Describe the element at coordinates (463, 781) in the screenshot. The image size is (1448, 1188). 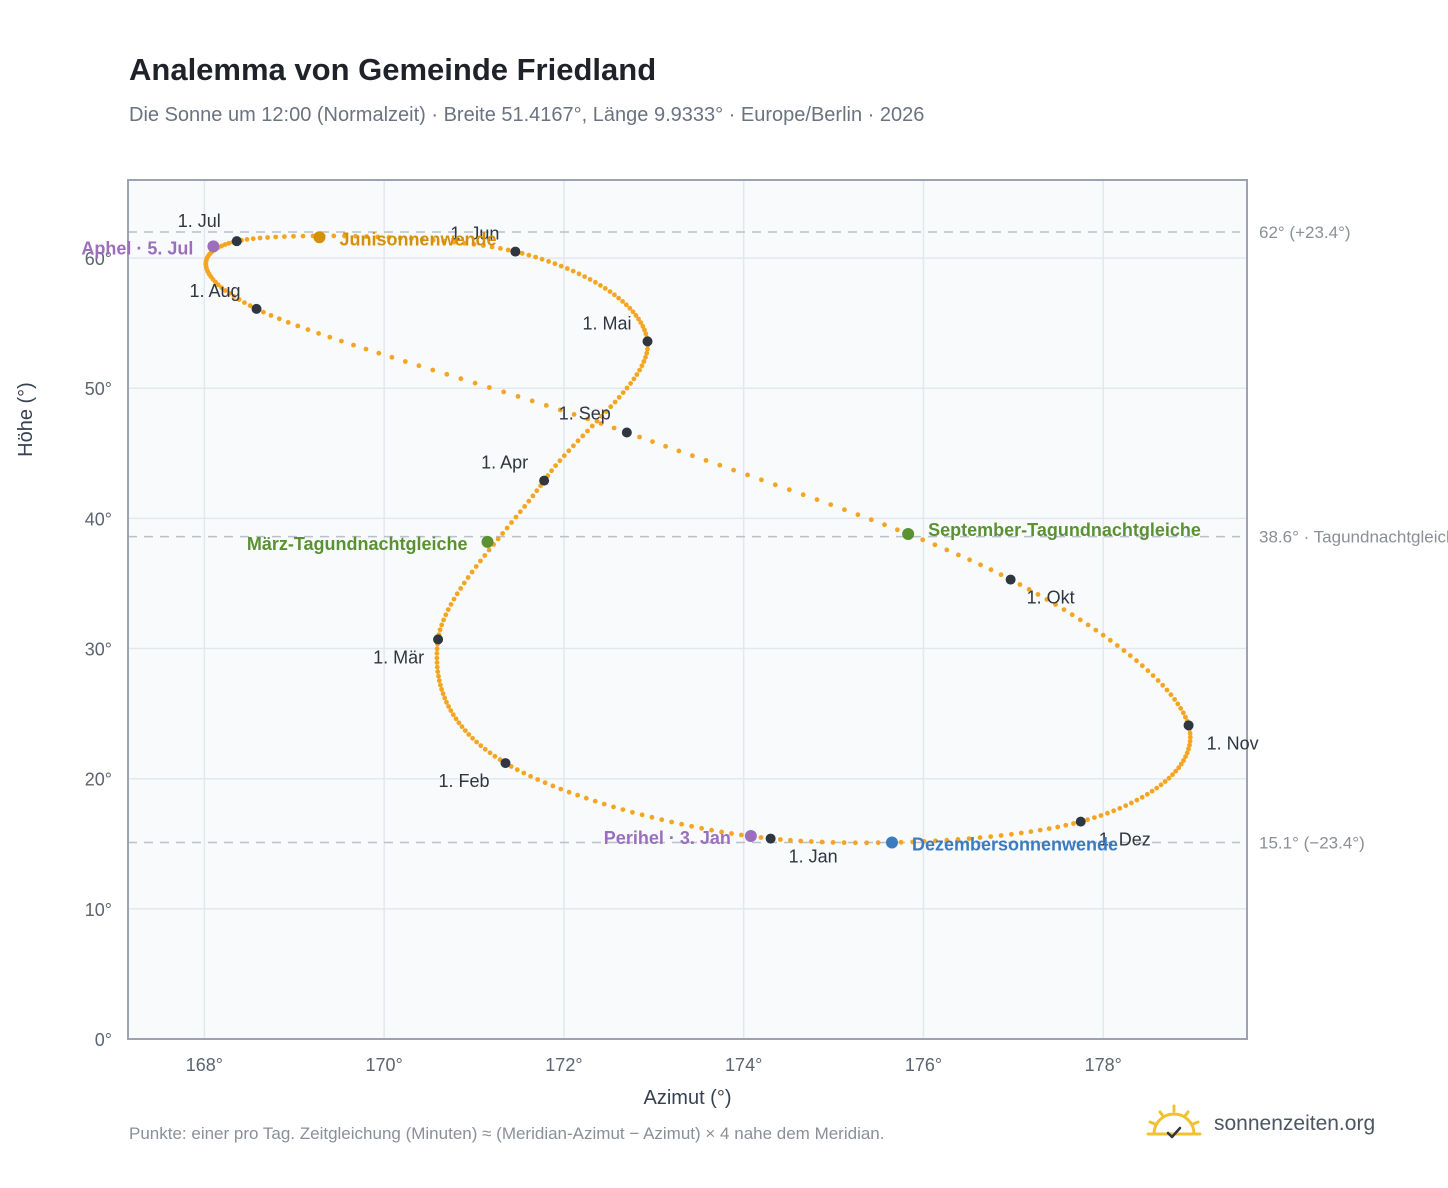
I see `month-label: 1. Feb` at that location.